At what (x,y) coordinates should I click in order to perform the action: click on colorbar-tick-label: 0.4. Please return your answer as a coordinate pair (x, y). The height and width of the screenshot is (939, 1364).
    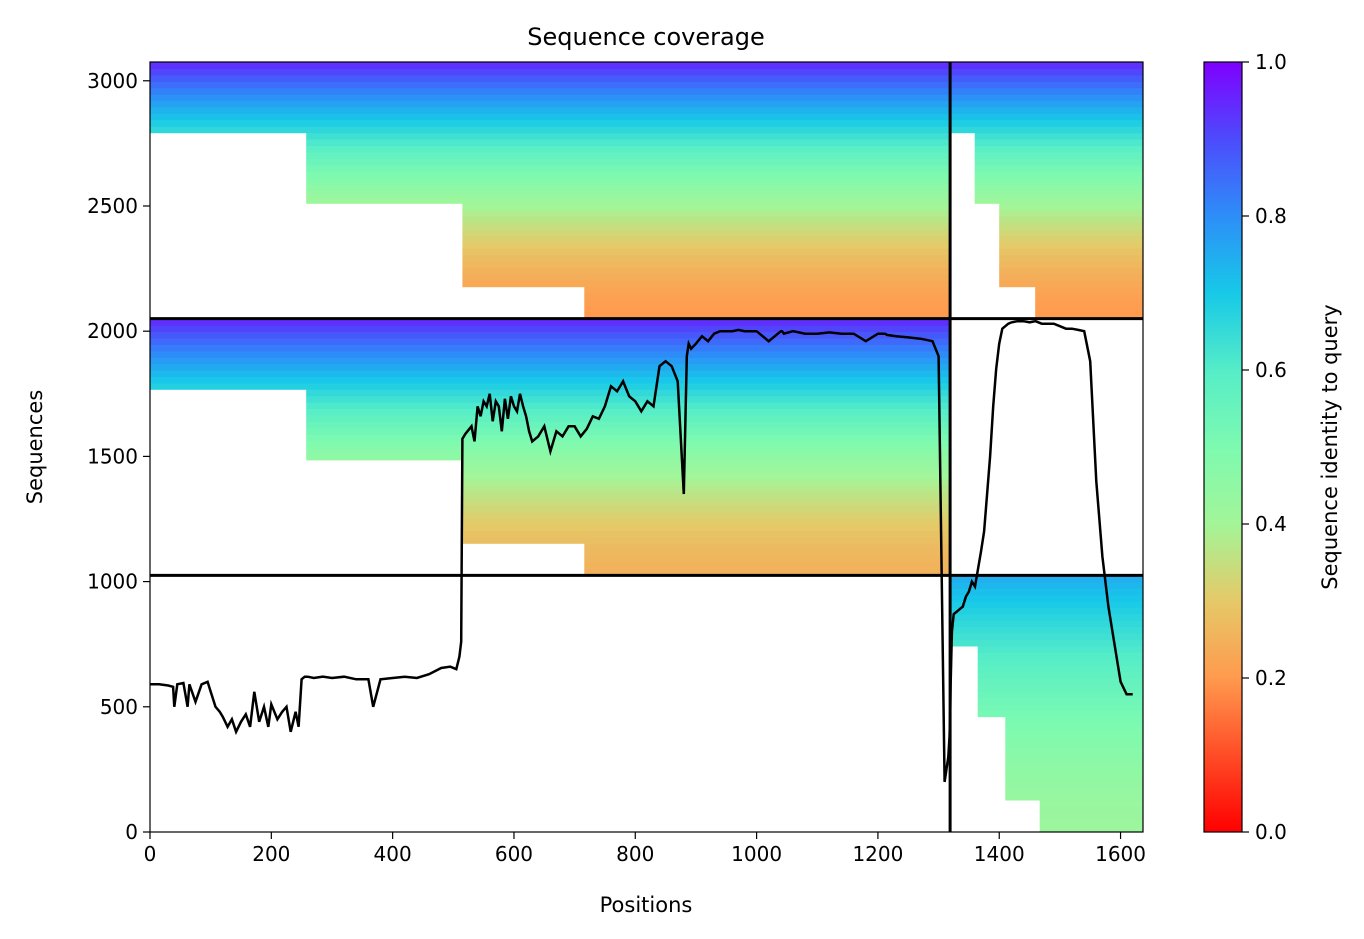
    Looking at the image, I should click on (1271, 524).